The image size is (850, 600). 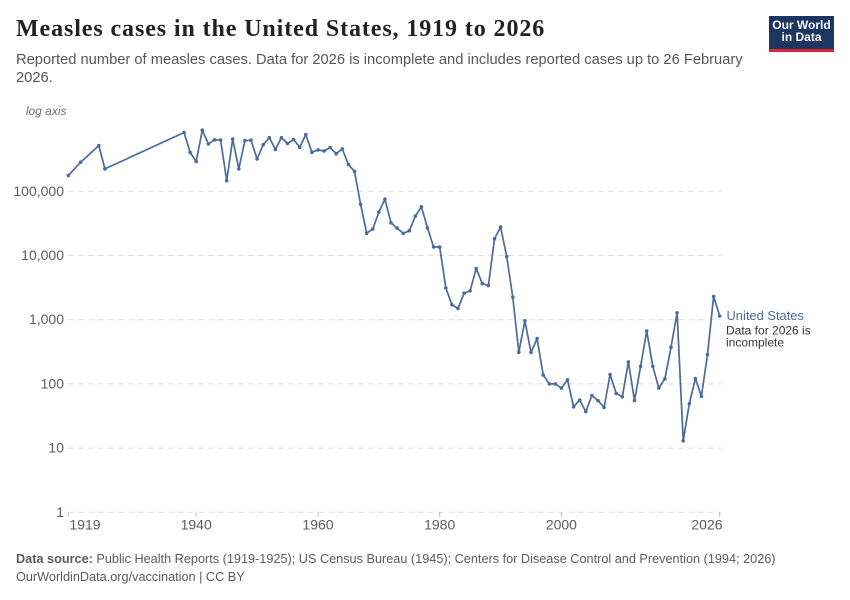 I want to click on svg-text: 1980, so click(x=439, y=525).